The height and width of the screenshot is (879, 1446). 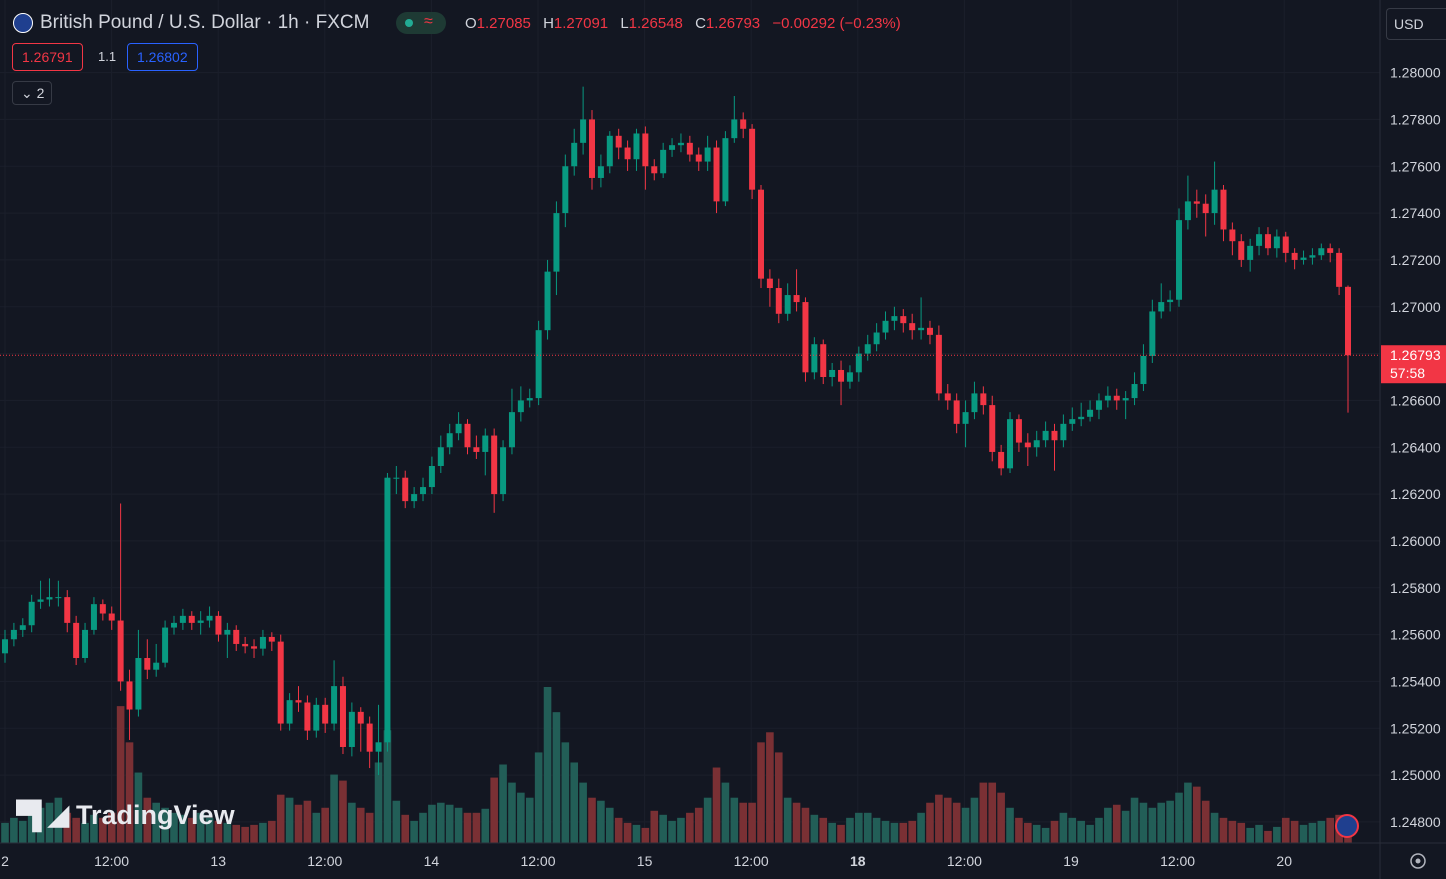 What do you see at coordinates (1284, 861) in the screenshot?
I see `x-tick-label: 20` at bounding box center [1284, 861].